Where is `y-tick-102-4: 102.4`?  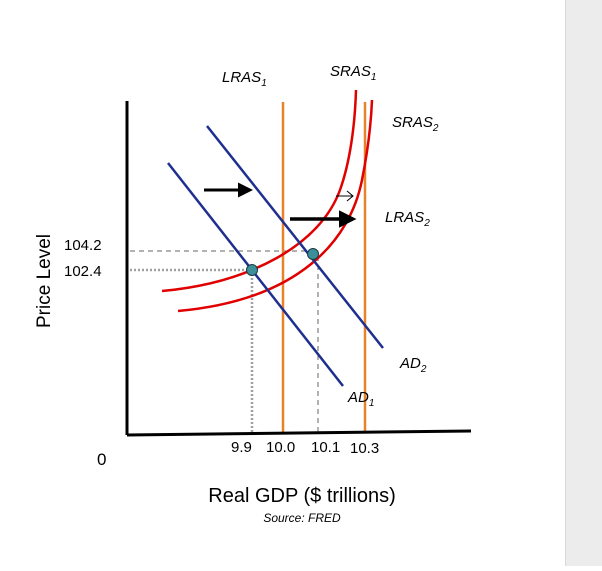 y-tick-102-4: 102.4 is located at coordinates (83, 271).